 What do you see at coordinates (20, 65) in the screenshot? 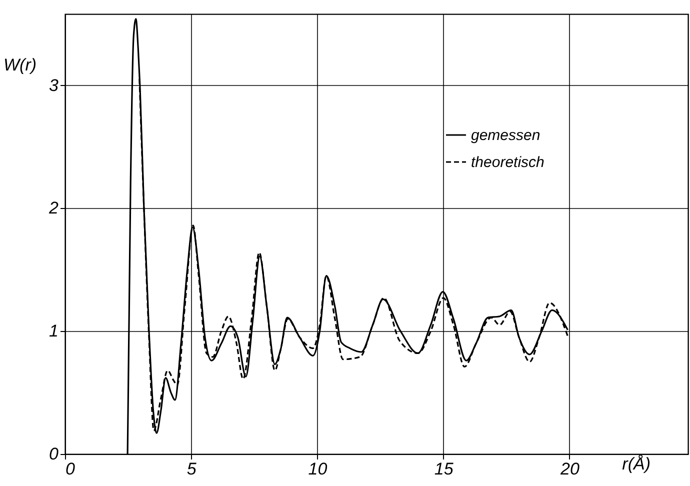
I see `y-axis-title: W(r)` at bounding box center [20, 65].